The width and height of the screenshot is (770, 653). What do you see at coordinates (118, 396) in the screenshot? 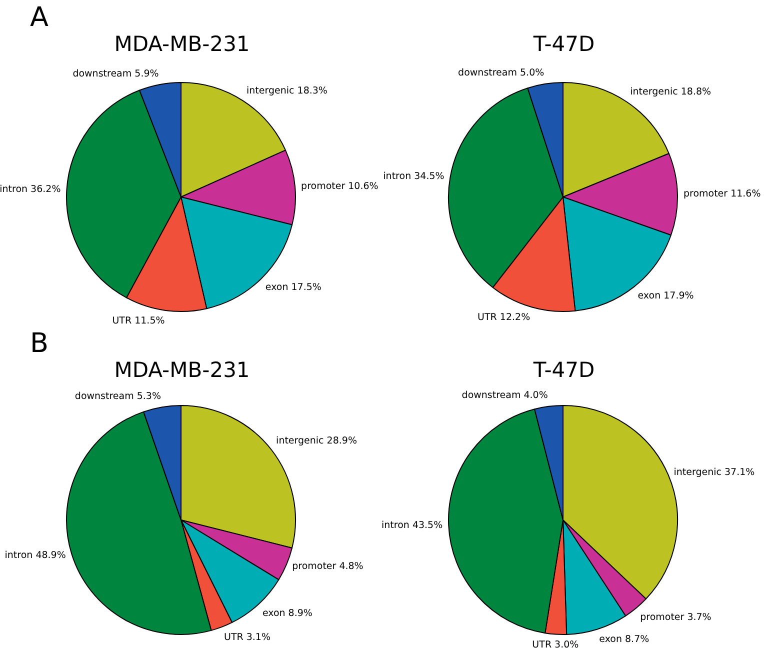
I see `slice-label: downstream 5.3%` at bounding box center [118, 396].